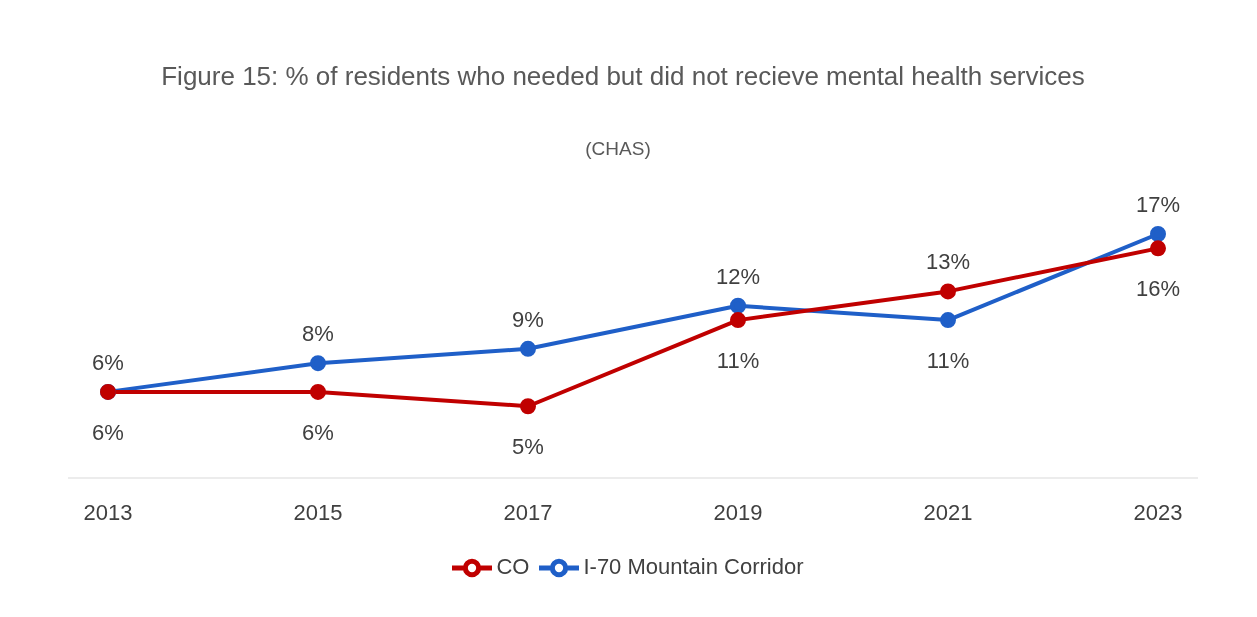 This screenshot has width=1257, height=617. I want to click on data-label: 17%, so click(1158, 204).